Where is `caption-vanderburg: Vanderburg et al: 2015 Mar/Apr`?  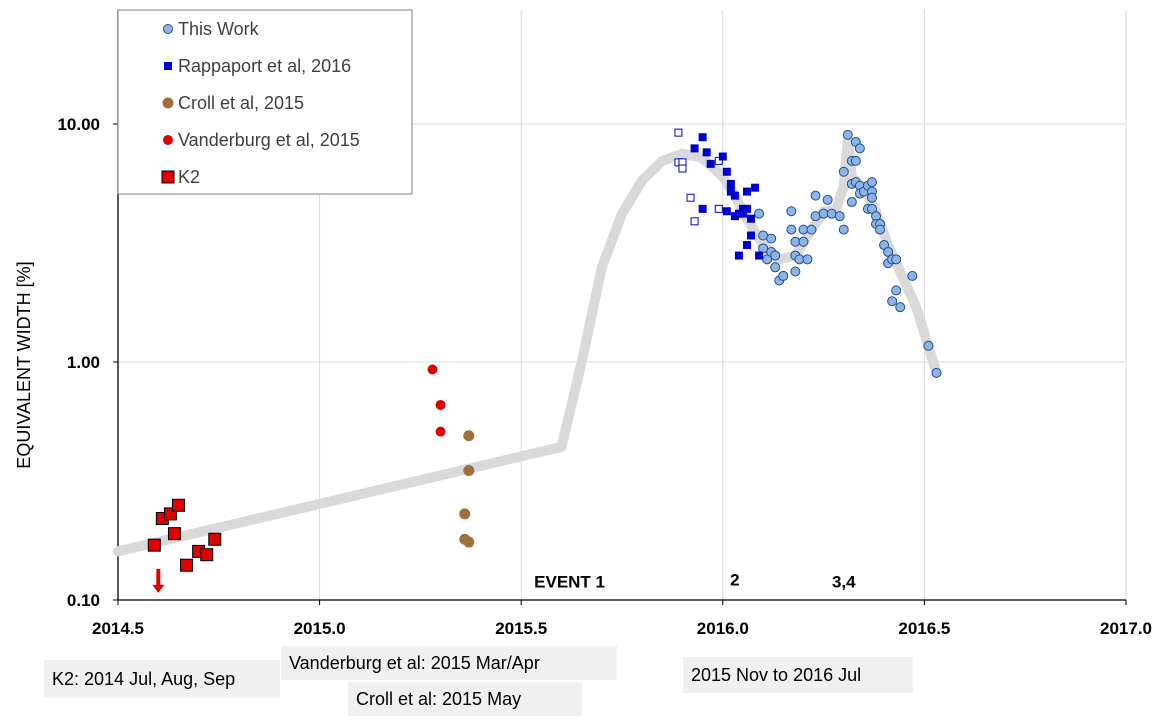
caption-vanderburg: Vanderburg et al: 2015 Mar/Apr is located at coordinates (449, 663).